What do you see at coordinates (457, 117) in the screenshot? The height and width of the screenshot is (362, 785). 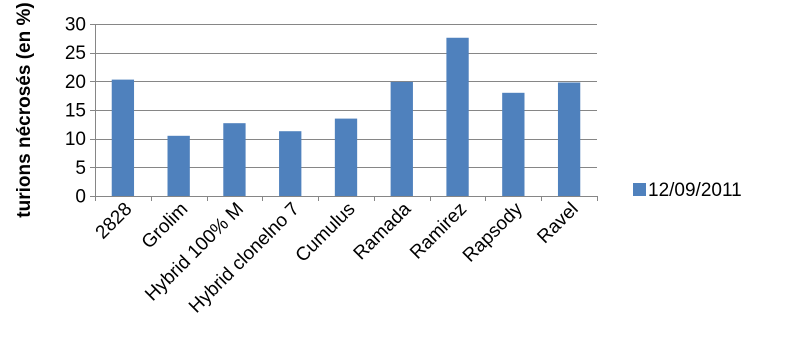 I see `bar-ramirez` at bounding box center [457, 117].